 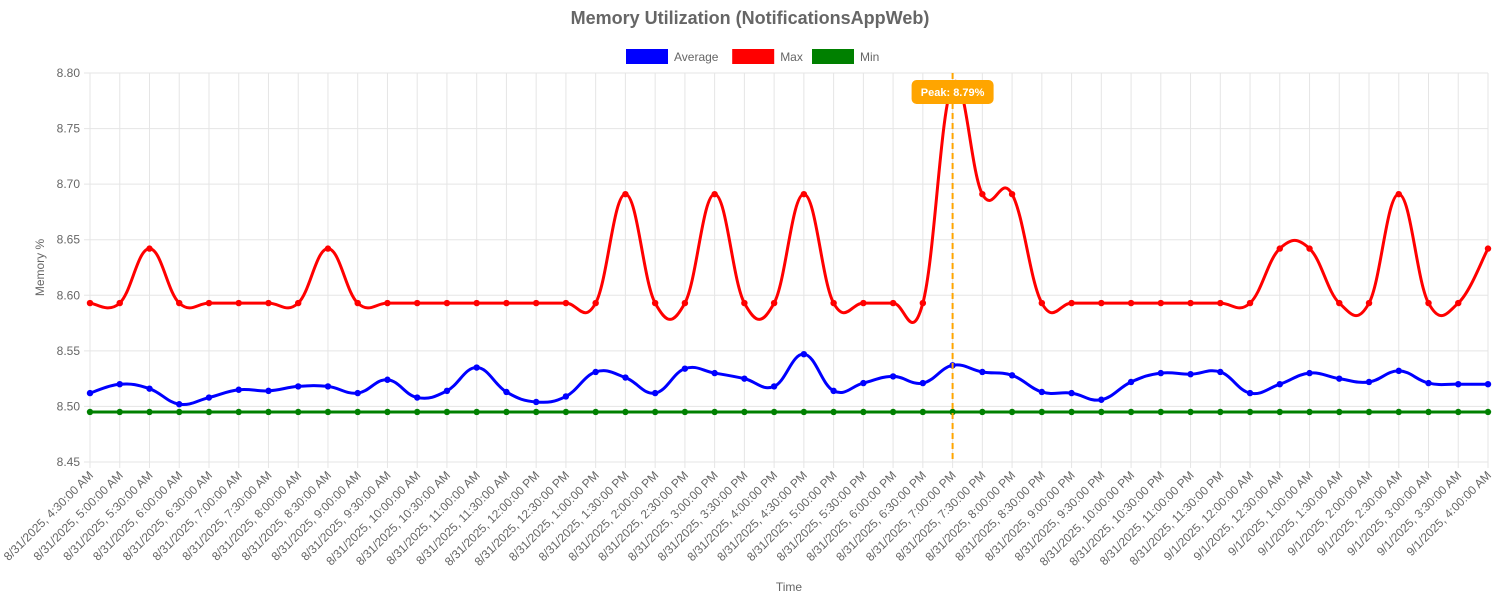 What do you see at coordinates (69, 240) in the screenshot?
I see `y-tick-label: 8.65` at bounding box center [69, 240].